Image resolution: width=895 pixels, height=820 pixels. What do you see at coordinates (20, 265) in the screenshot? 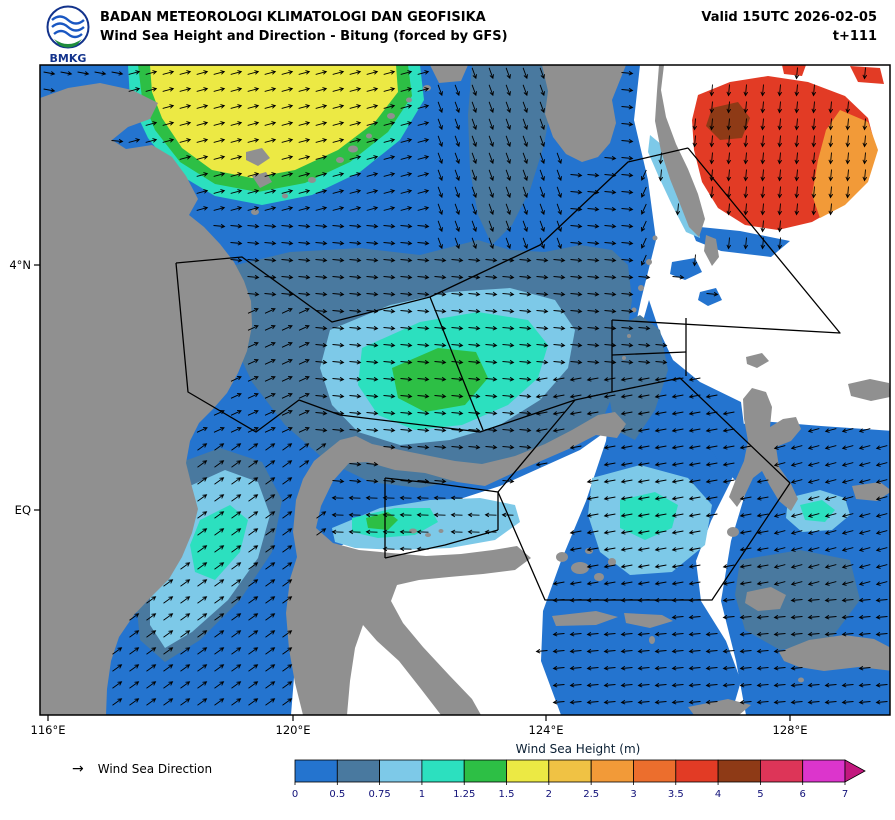
I see `y-axis-tick-label: 4°N` at bounding box center [20, 265].